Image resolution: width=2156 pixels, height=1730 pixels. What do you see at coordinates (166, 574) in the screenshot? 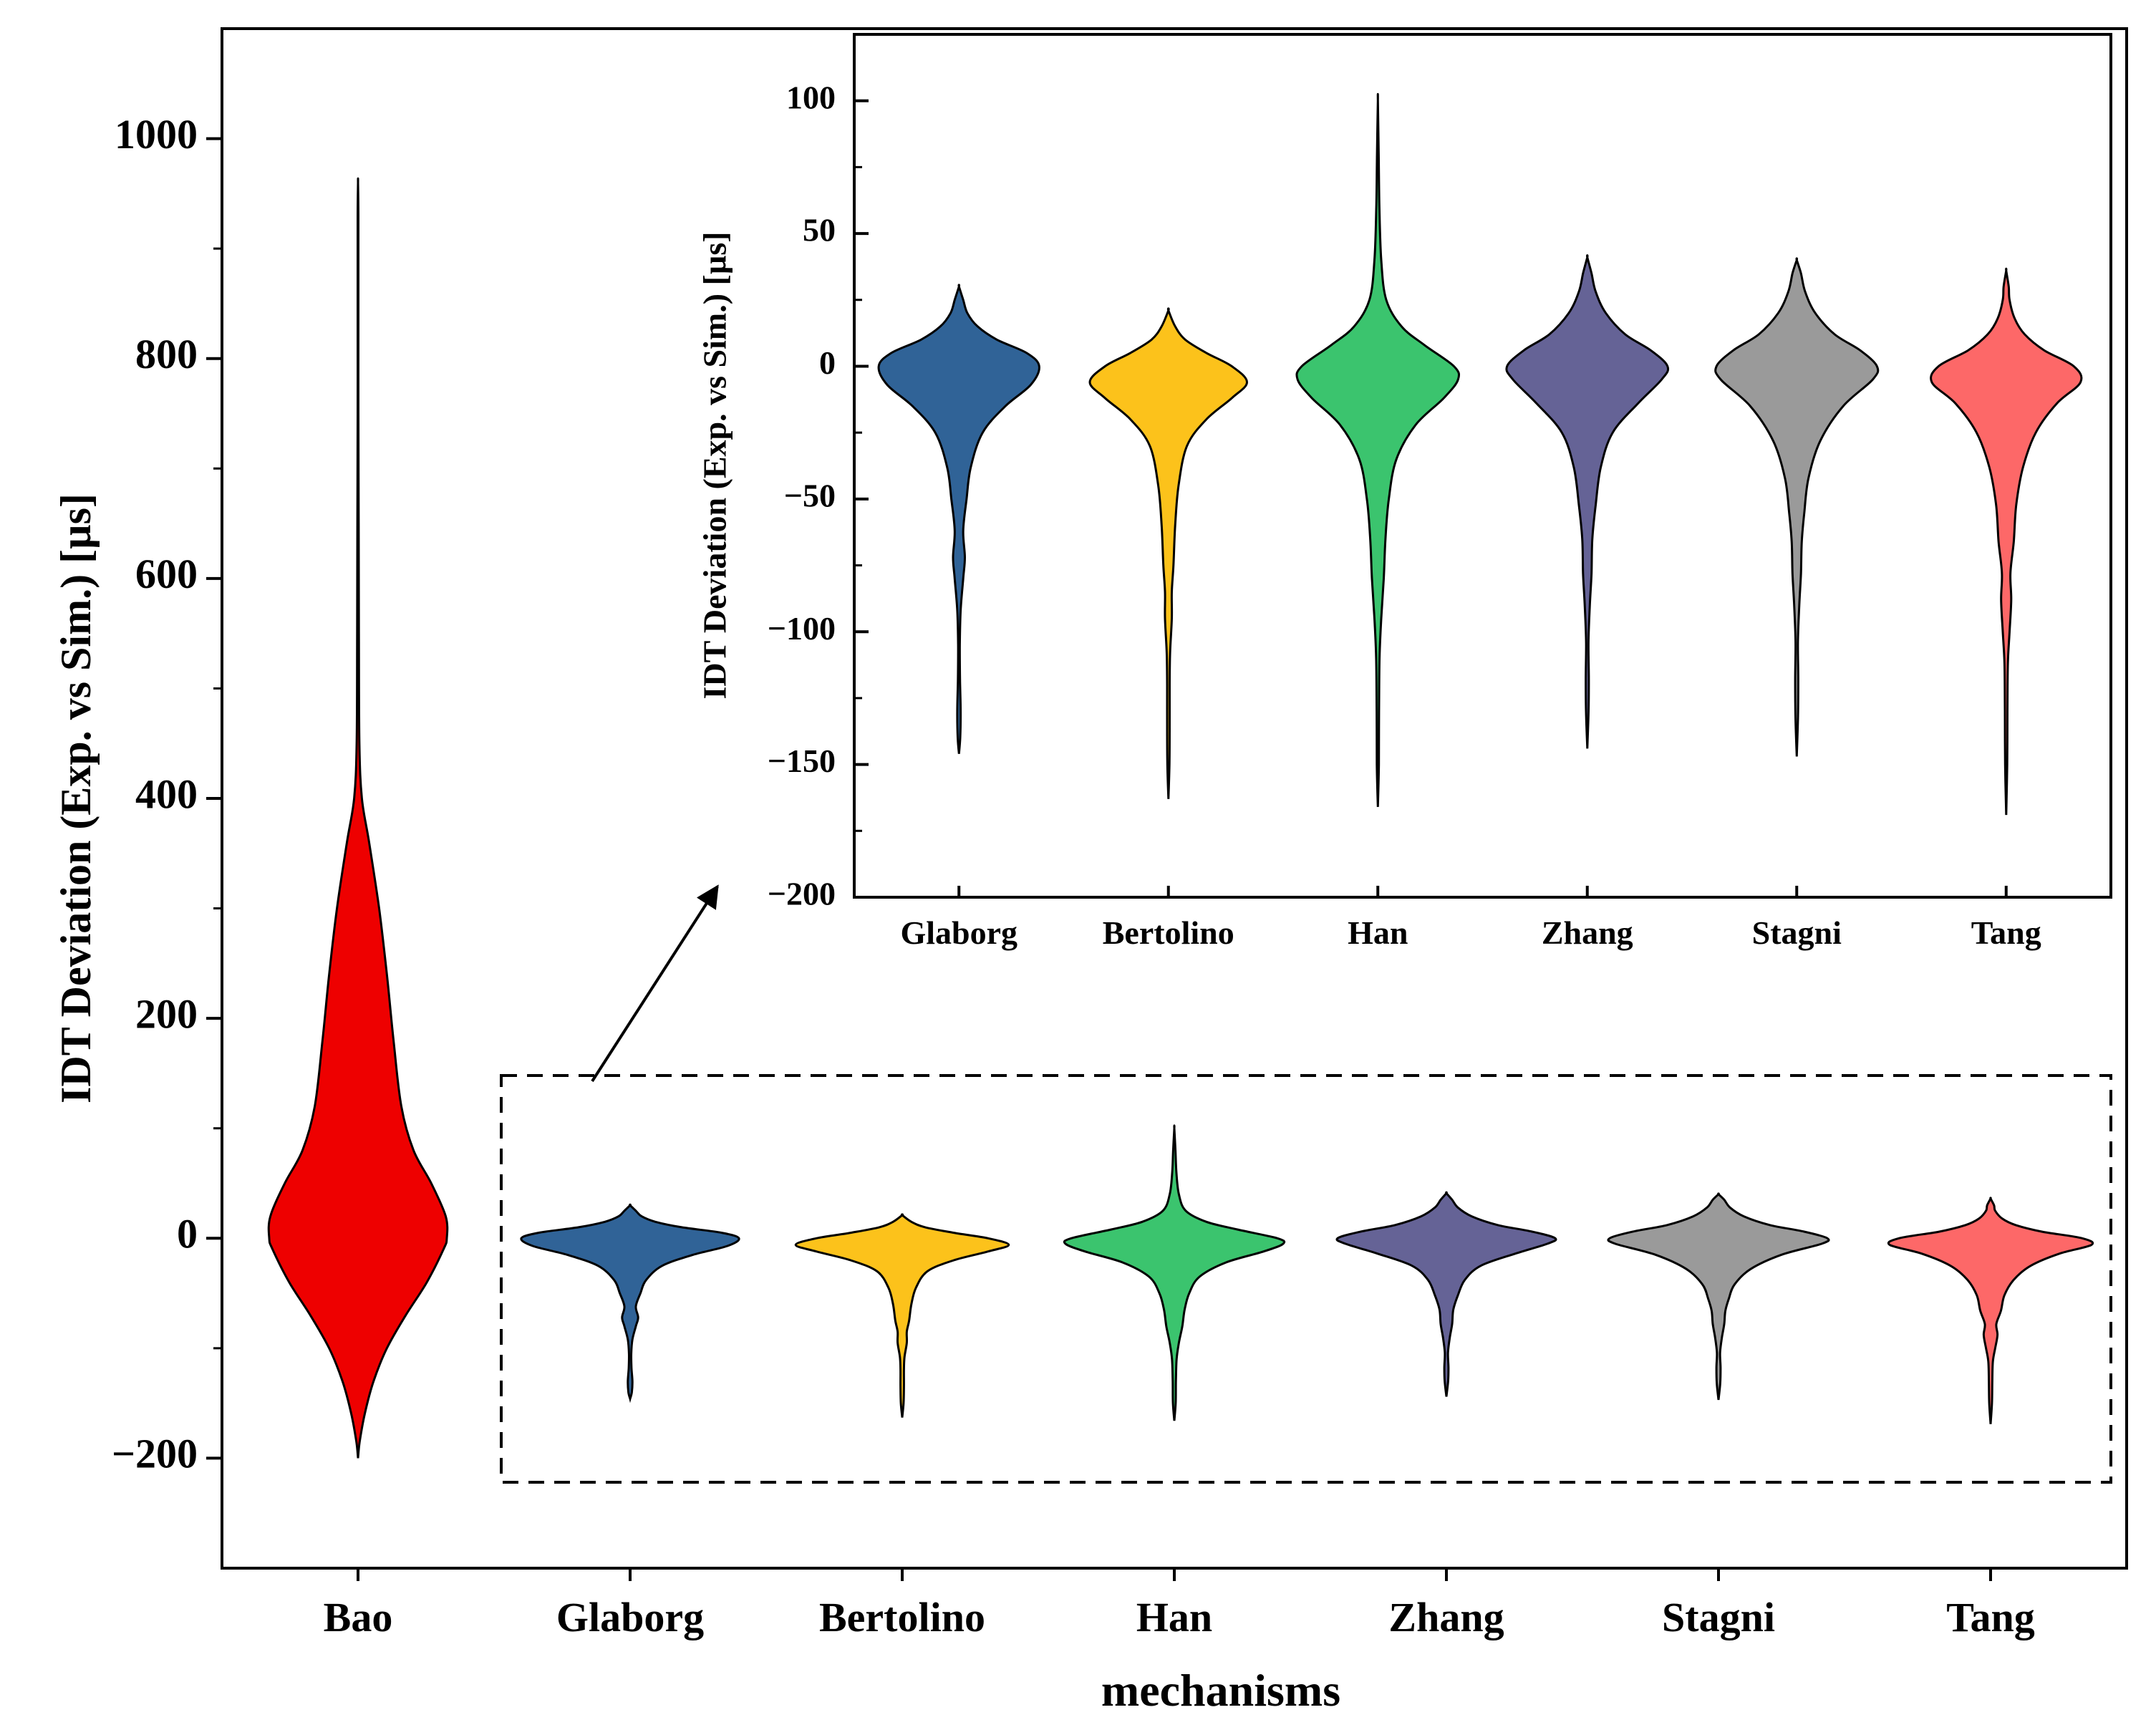
I see `y-tick-label: 600` at bounding box center [166, 574].